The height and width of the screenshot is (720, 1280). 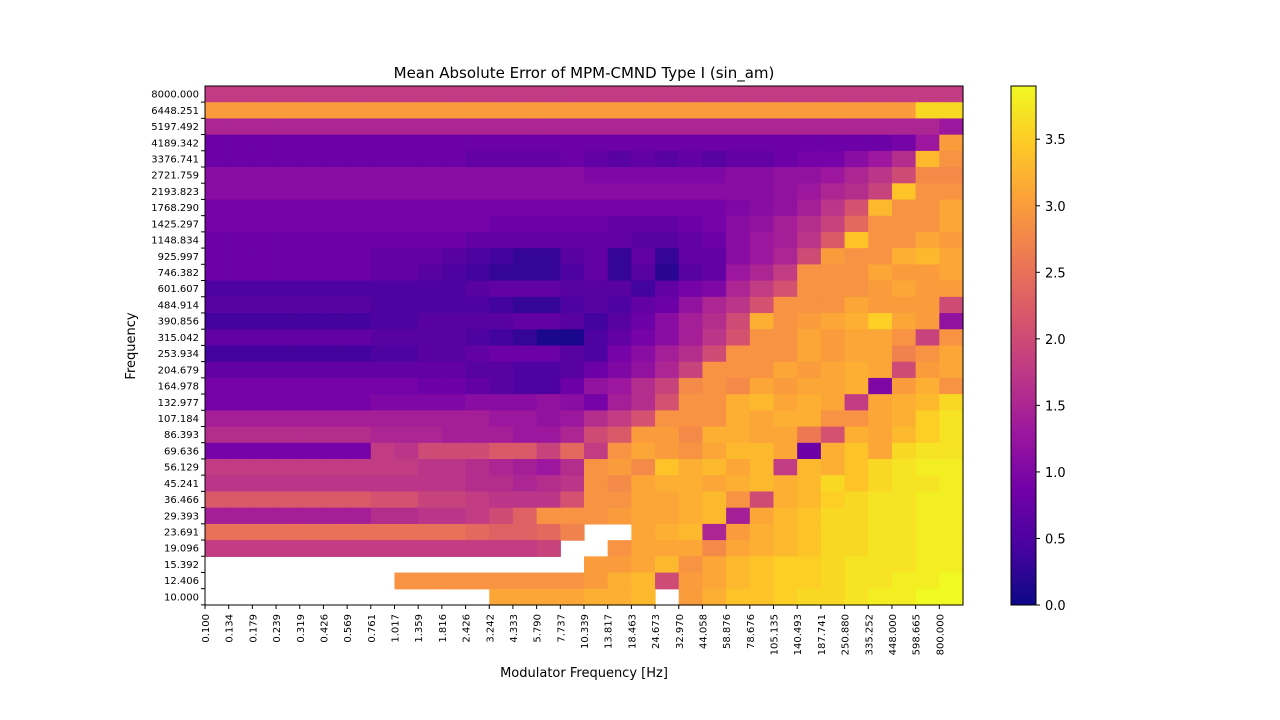 What do you see at coordinates (917, 634) in the screenshot?
I see `x-tick-label: 598.665` at bounding box center [917, 634].